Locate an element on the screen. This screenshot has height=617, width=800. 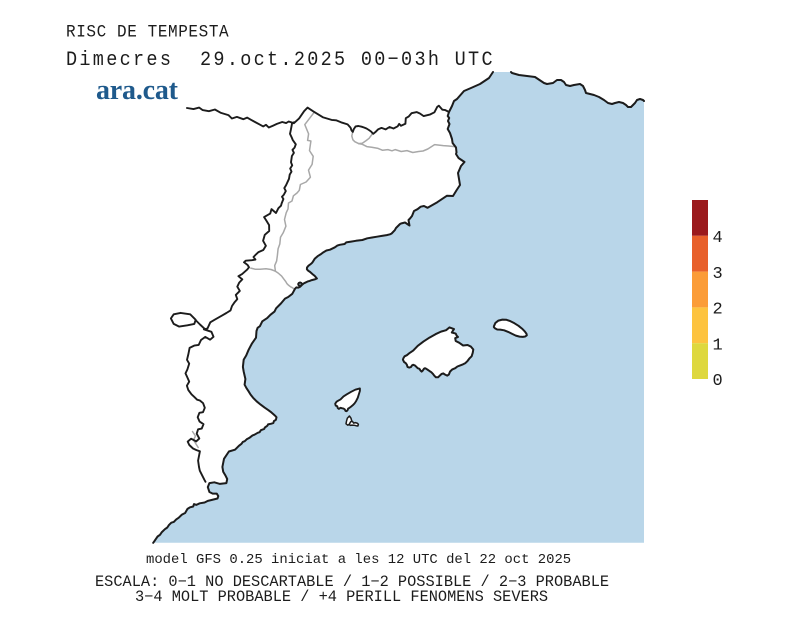
svg-text: 3 is located at coordinates (718, 274).